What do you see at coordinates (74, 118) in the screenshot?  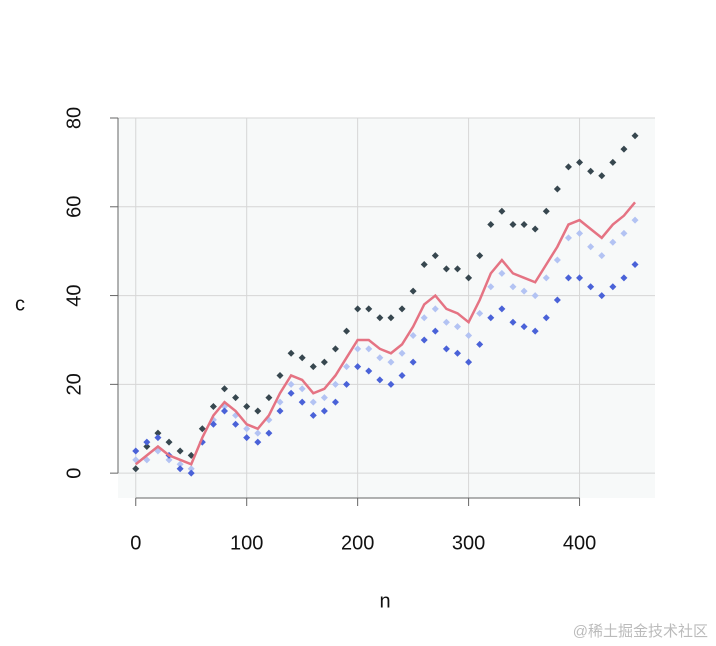 I see `y-tick-label: 80` at bounding box center [74, 118].